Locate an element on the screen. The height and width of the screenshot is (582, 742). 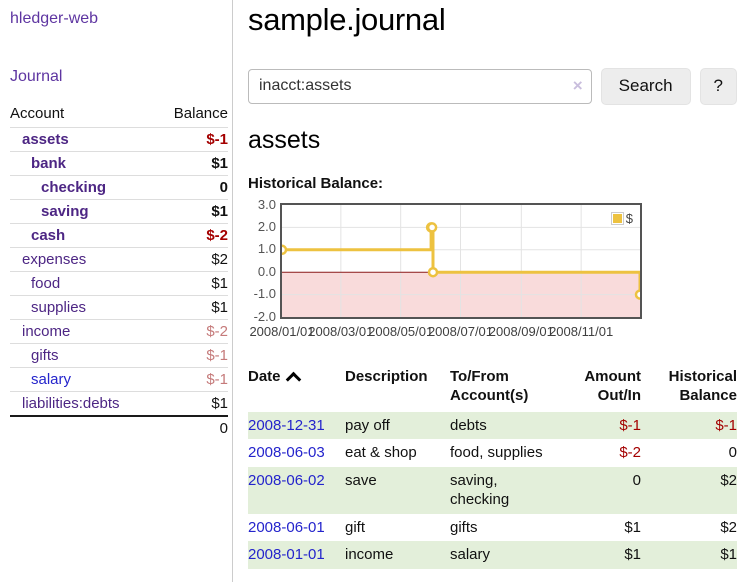
clear-search-icon: × is located at coordinates (577, 85).